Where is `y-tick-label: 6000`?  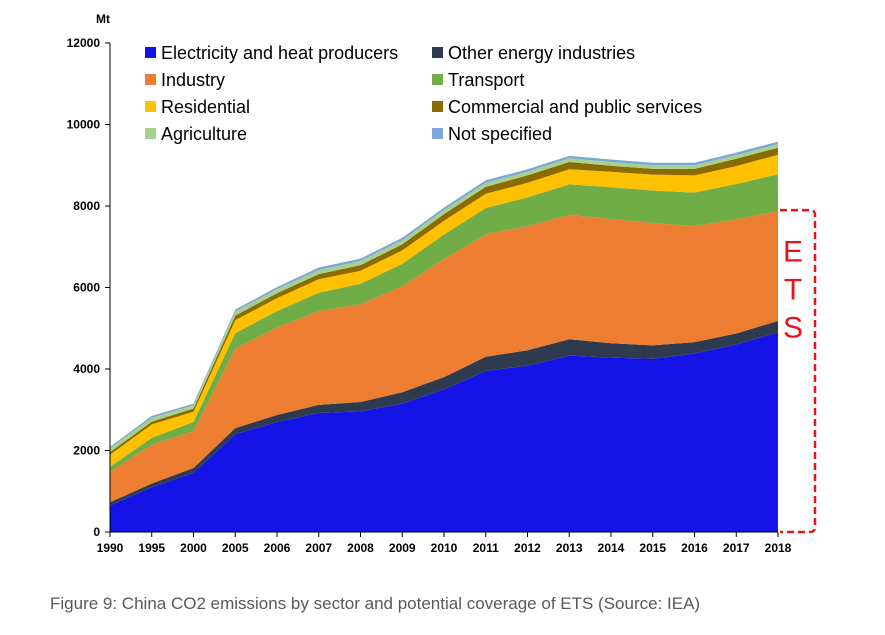 y-tick-label: 6000 is located at coordinates (86, 288).